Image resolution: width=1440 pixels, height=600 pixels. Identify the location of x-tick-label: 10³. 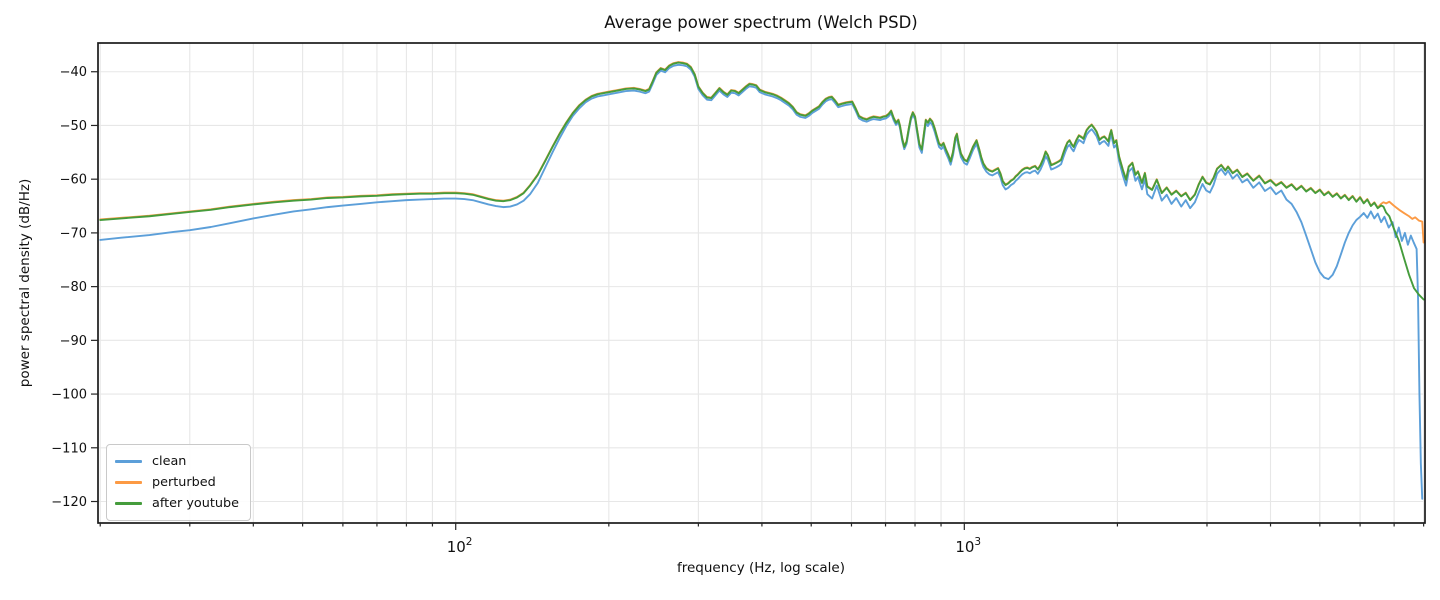
(968, 546).